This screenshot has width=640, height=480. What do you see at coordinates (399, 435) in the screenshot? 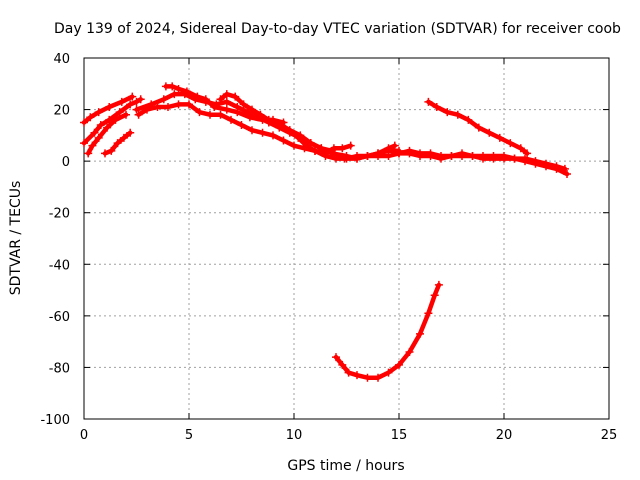
I see `x-tick-label: 15` at bounding box center [399, 435].